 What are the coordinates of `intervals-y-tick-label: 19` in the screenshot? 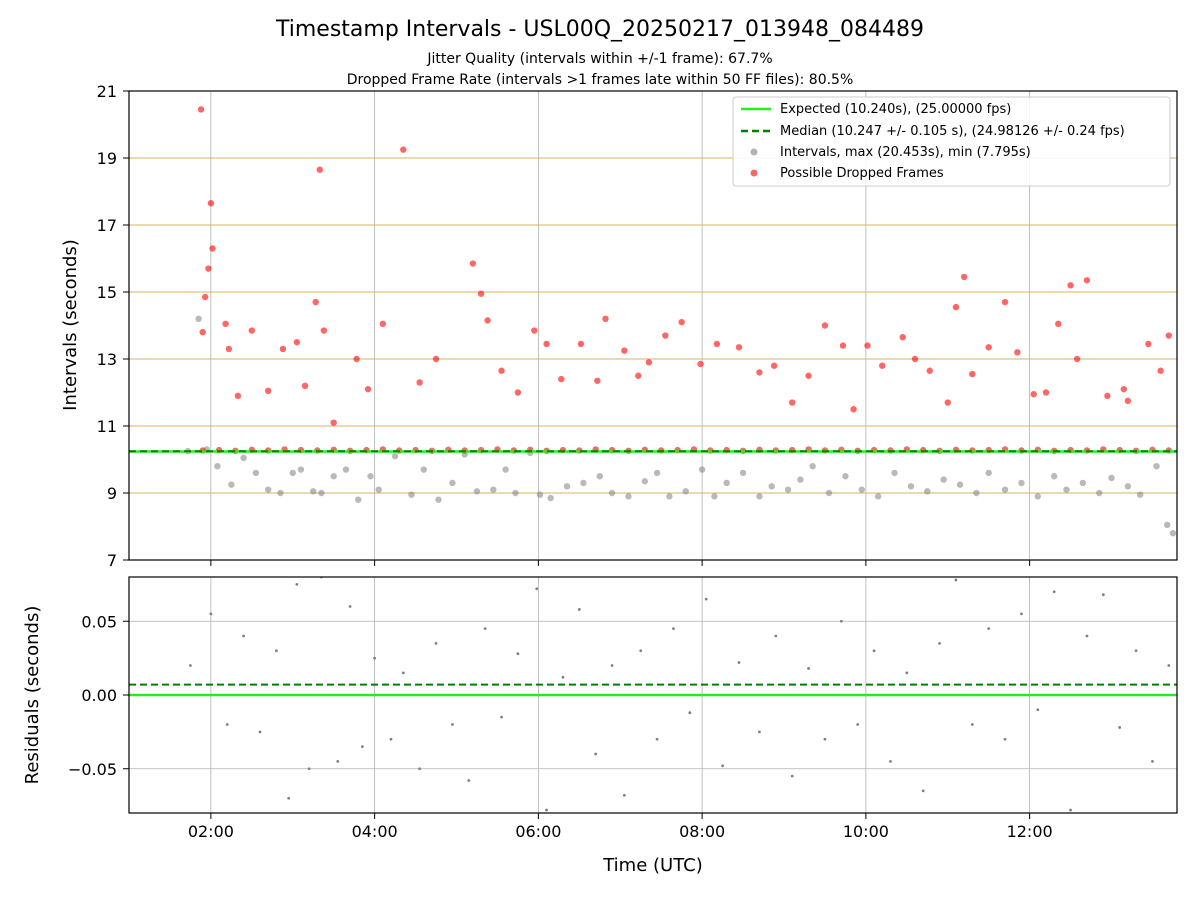 It's located at (107, 158).